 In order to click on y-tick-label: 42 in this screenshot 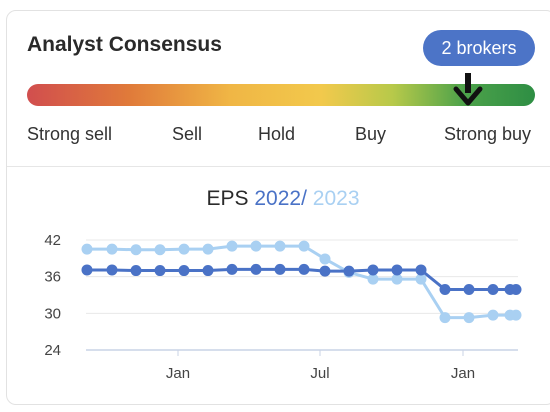, I will do `click(52, 240)`.